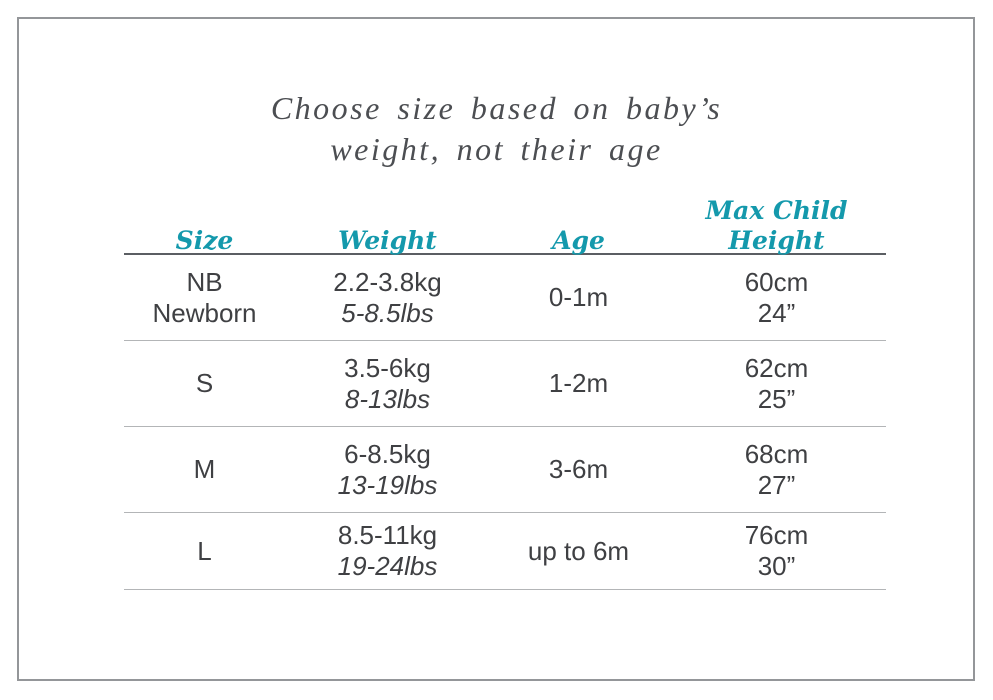  I want to click on size-code: S, so click(204, 383).